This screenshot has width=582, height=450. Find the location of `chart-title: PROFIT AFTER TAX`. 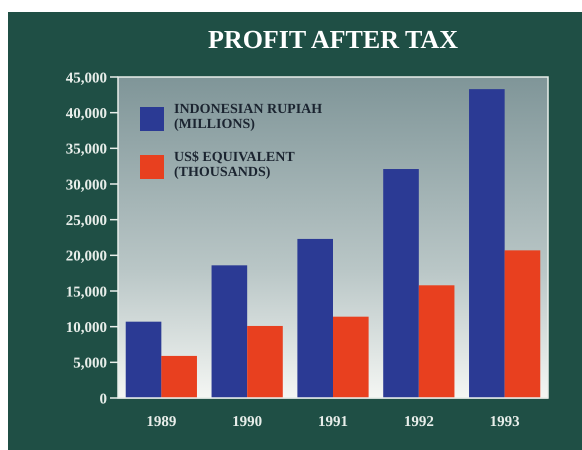

chart-title: PROFIT AFTER TAX is located at coordinates (333, 39).